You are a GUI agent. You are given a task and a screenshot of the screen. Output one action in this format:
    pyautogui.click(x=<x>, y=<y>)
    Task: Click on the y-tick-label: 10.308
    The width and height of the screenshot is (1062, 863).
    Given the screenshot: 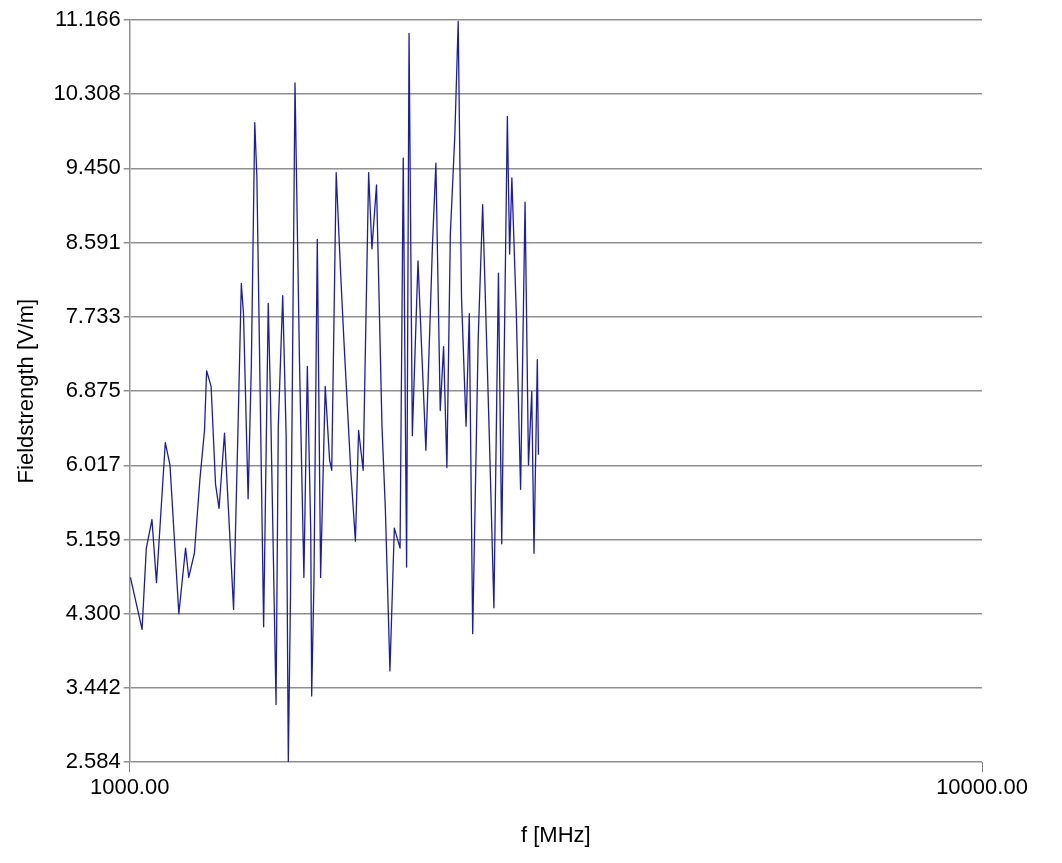 What is the action you would take?
    pyautogui.click(x=87, y=93)
    